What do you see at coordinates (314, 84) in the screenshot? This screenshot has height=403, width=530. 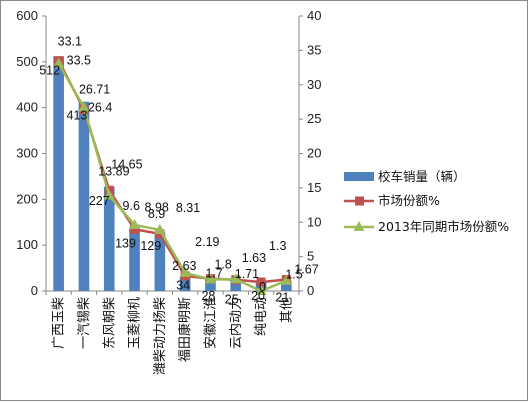 I see `right-tick-label: 30` at bounding box center [314, 84].